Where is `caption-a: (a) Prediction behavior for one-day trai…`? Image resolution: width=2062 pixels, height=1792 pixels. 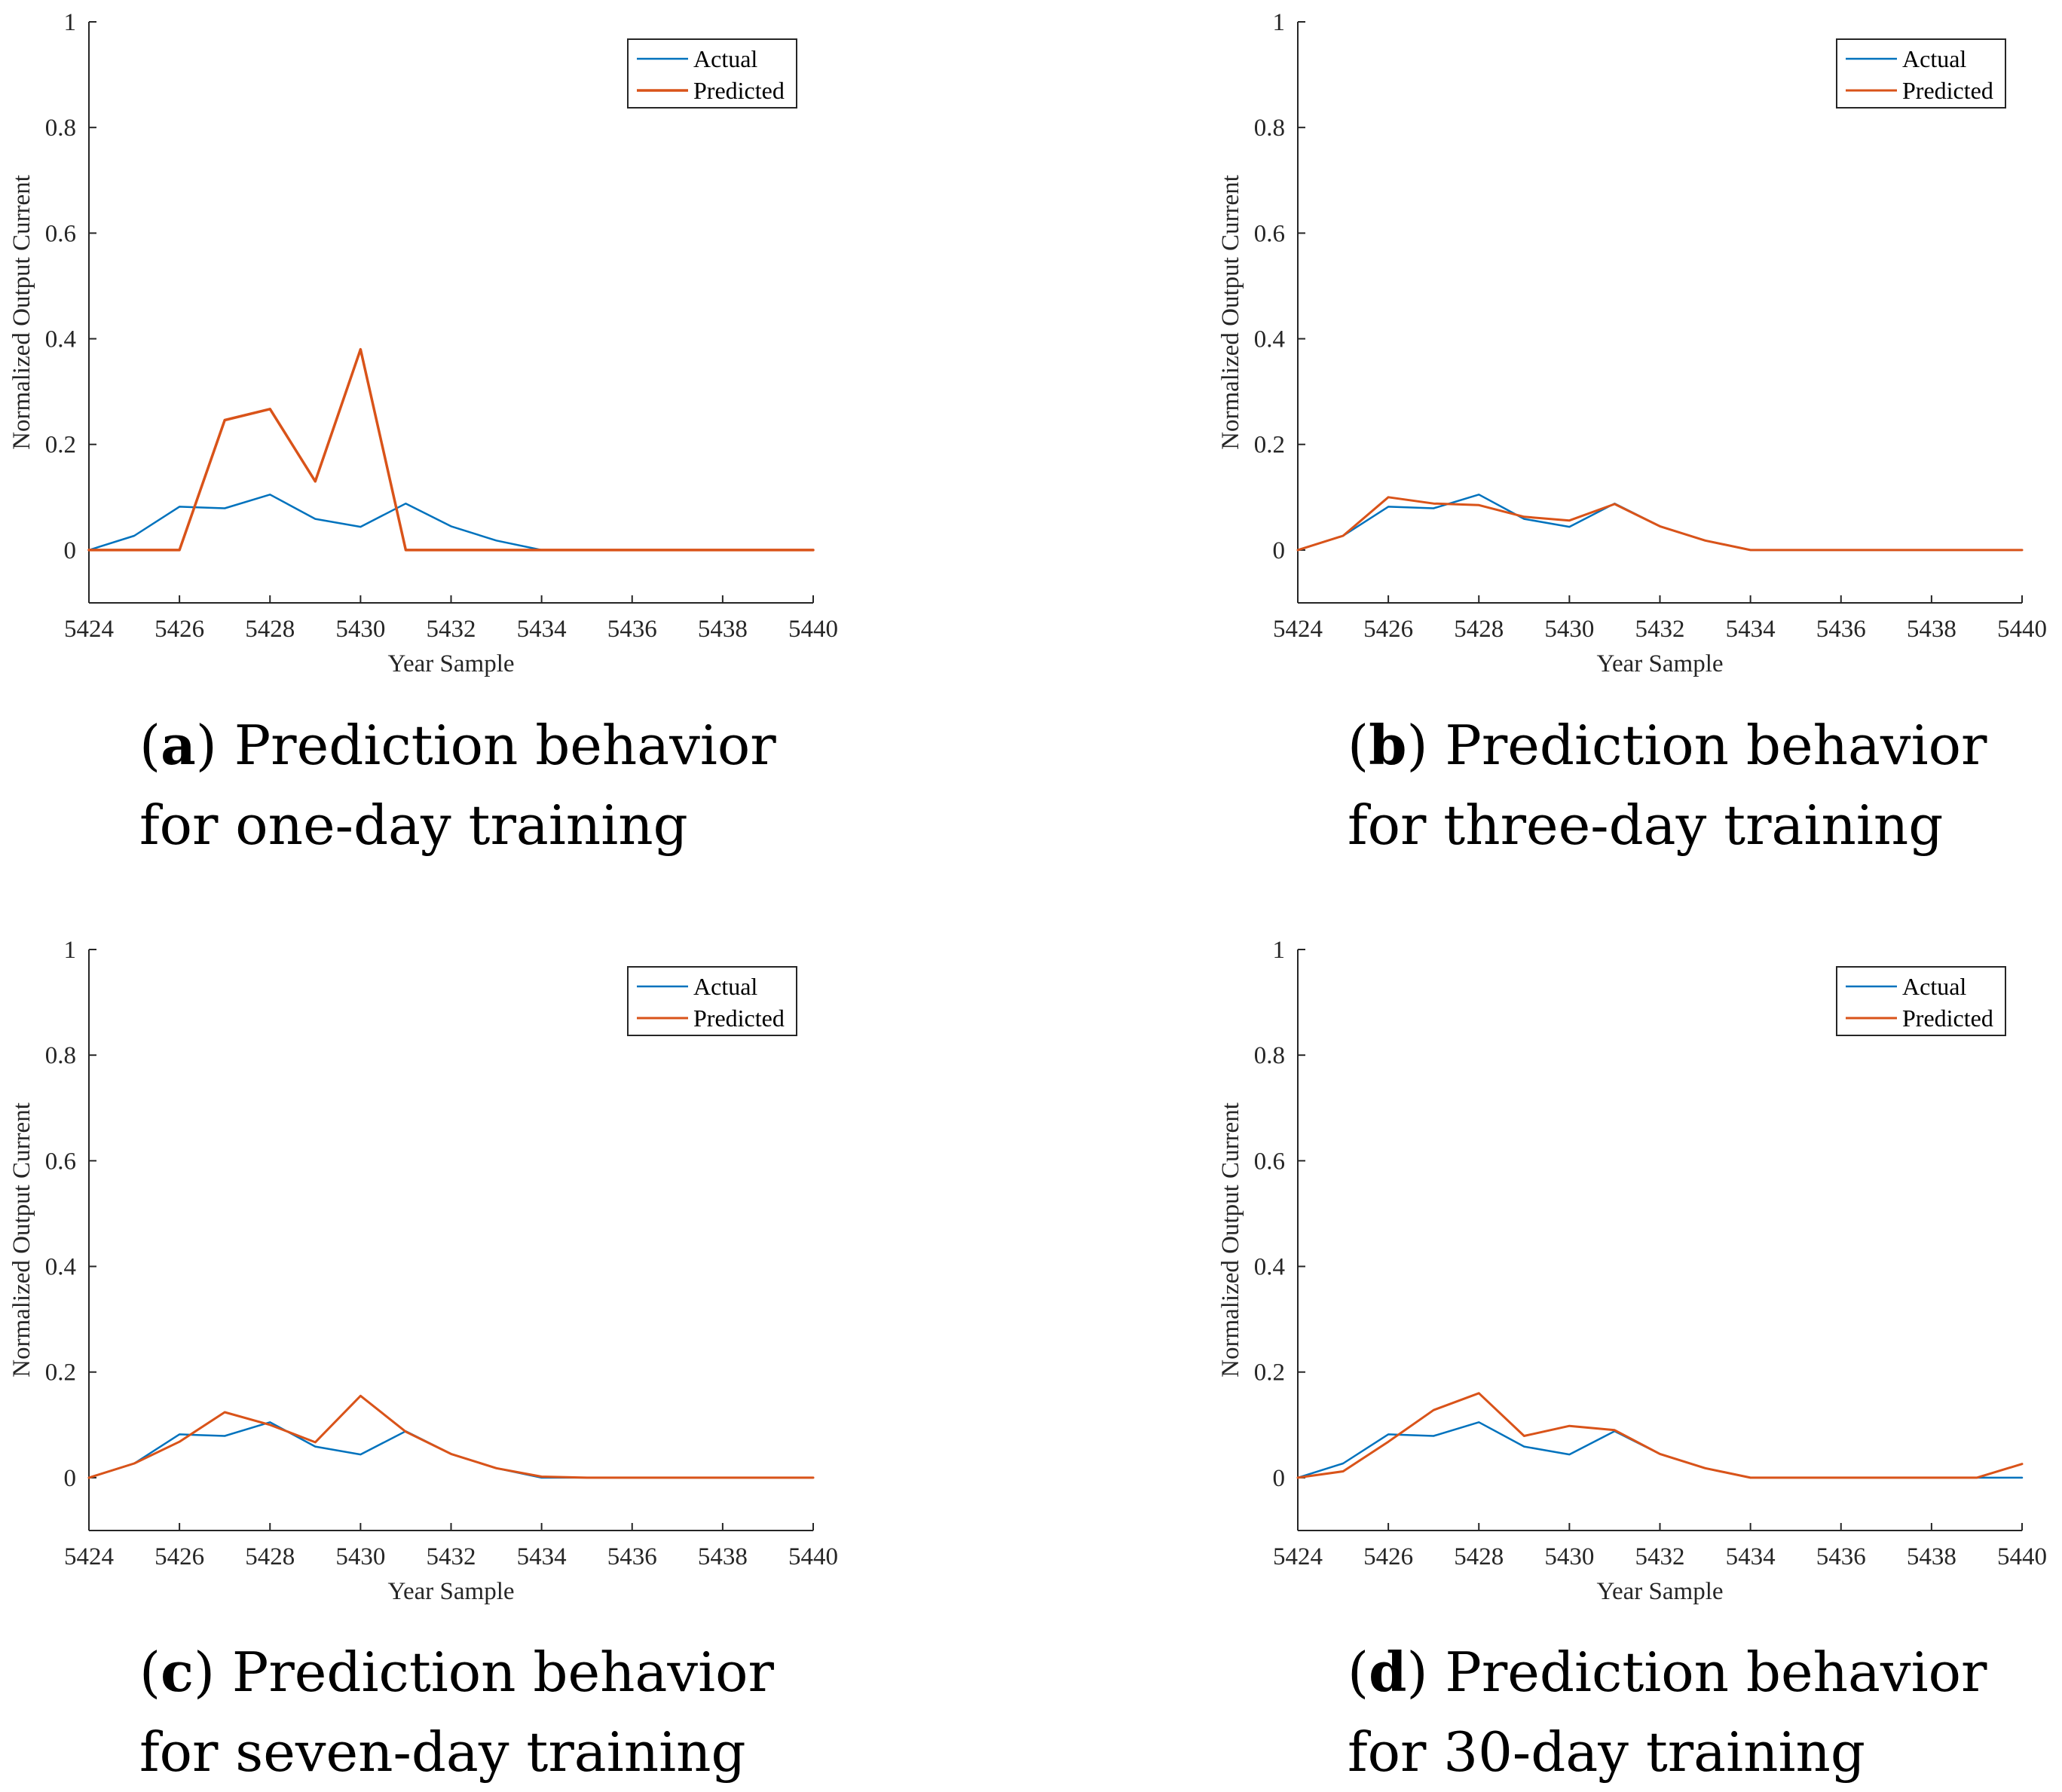 caption-a: (a) Prediction behavior for one-day trai… is located at coordinates (457, 785).